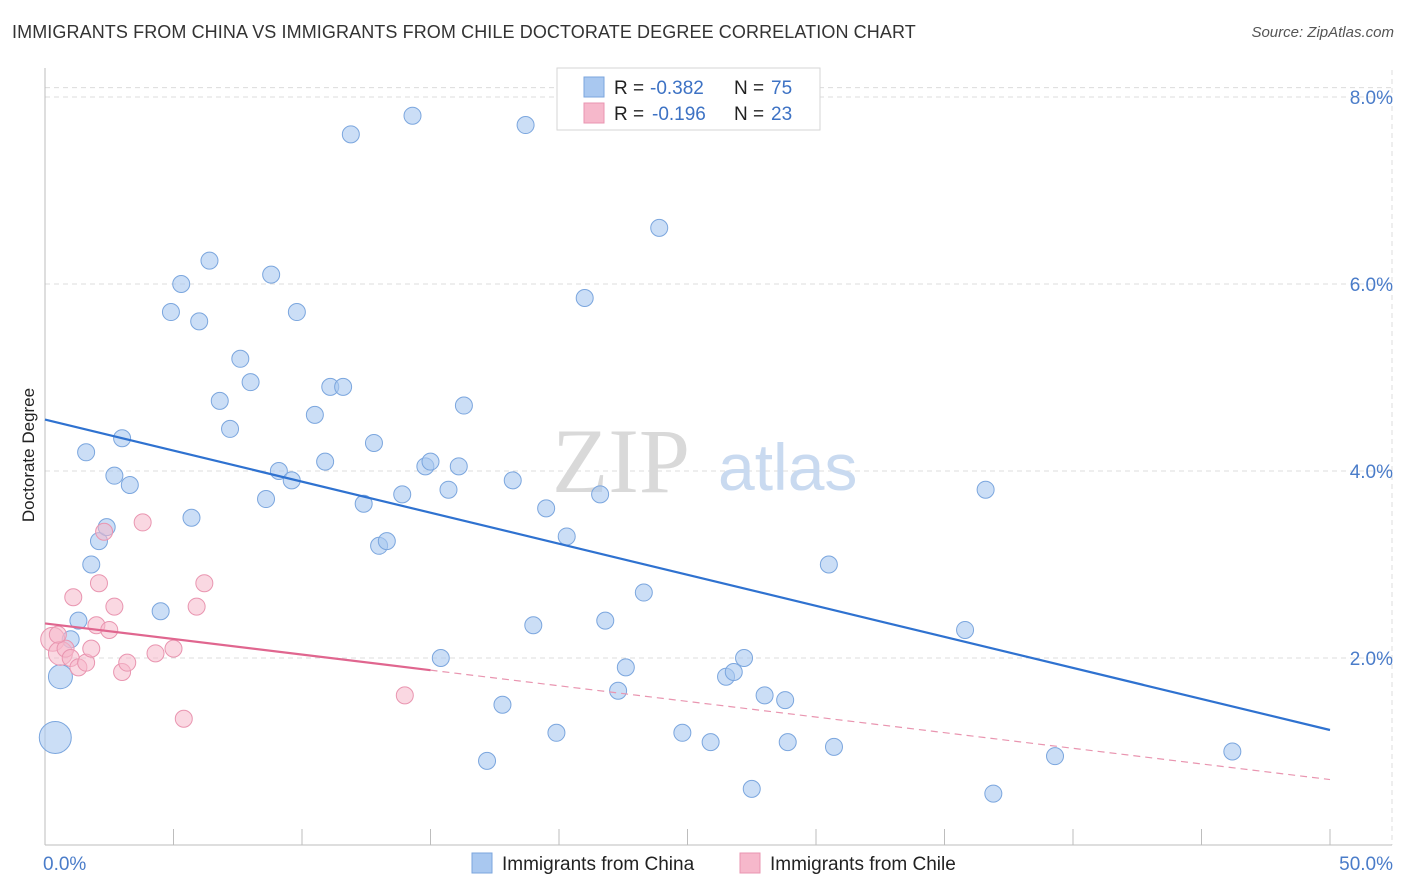  What do you see at coordinates (237, 647) in the screenshot?
I see `chile-trend-line` at bounding box center [237, 647].